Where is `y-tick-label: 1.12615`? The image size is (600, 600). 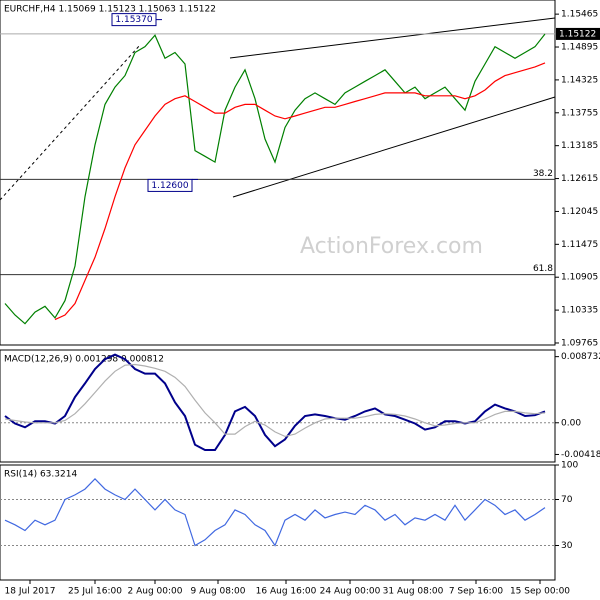 y-tick-label: 1.12615 is located at coordinates (579, 179).